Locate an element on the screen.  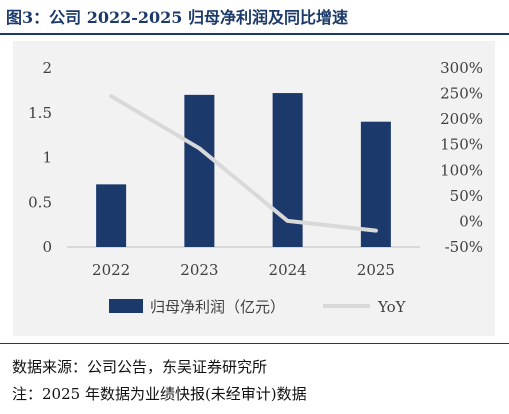
left-tick-label: 1 is located at coordinates (47, 158).